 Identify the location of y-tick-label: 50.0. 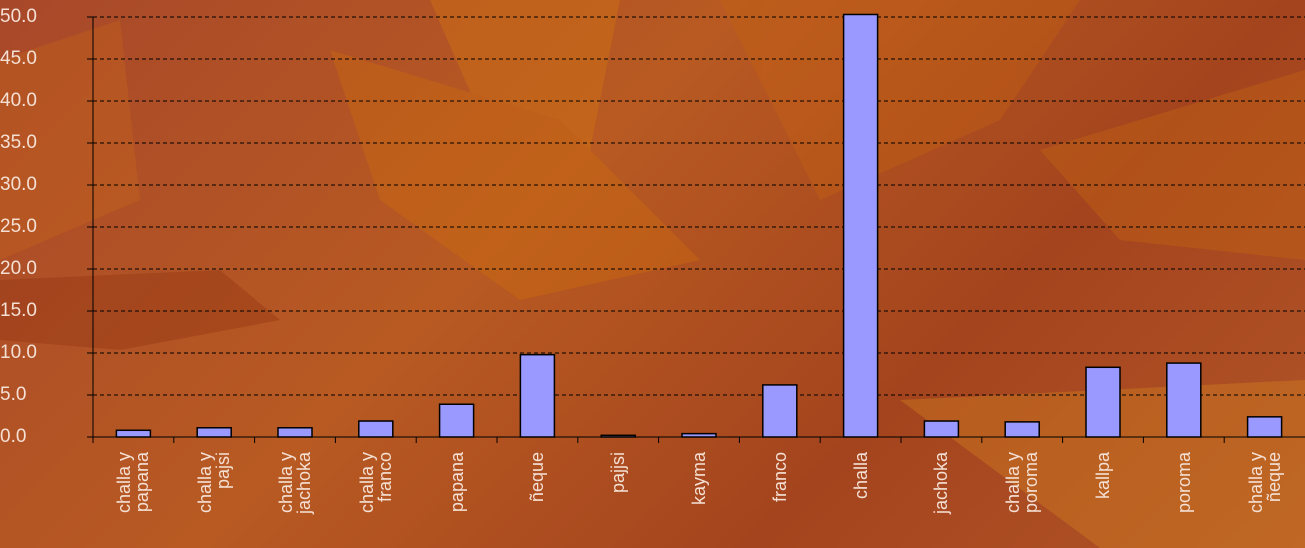
(18, 16).